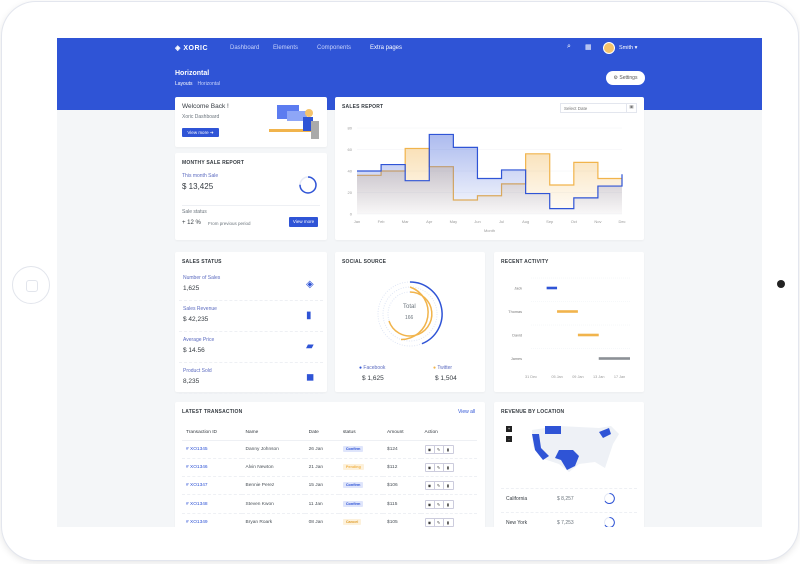 This screenshot has width=800, height=564. Describe the element at coordinates (194, 212) in the screenshot. I see `sale-status-label: Sale status` at that location.